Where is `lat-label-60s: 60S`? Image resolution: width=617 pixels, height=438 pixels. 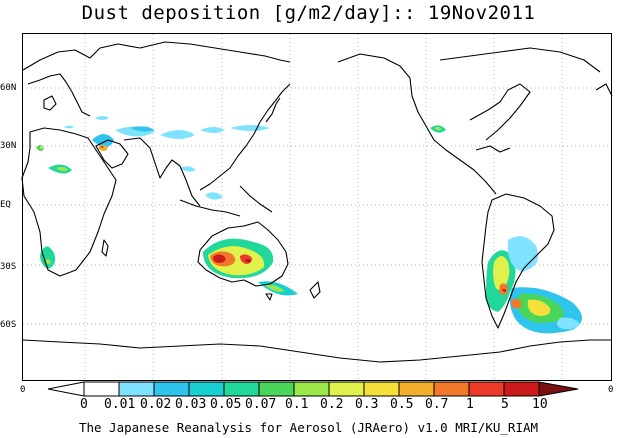
lat-label-60s: 60S is located at coordinates (8, 325).